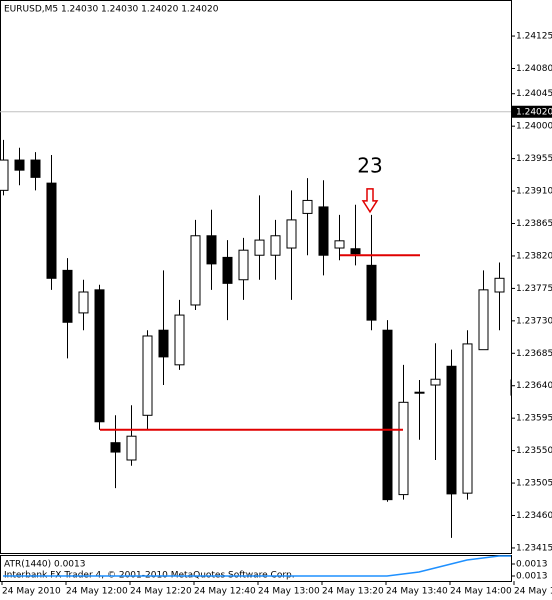 This screenshot has width=552, height=600. I want to click on x-tick-label: 24 May 12:40, so click(225, 592).